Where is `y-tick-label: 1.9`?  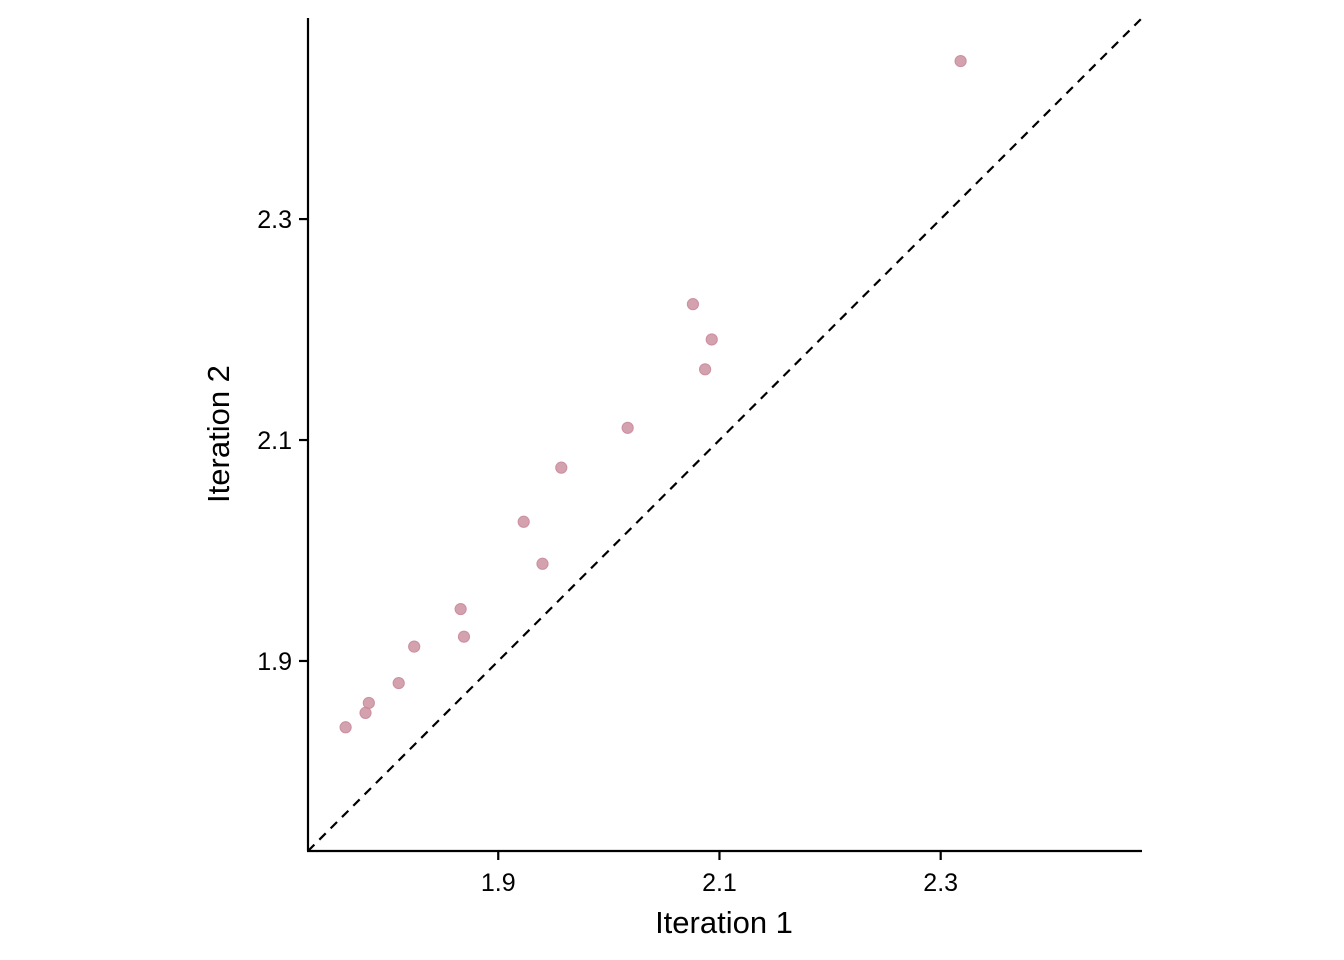
y-tick-label: 1.9 is located at coordinates (274, 662).